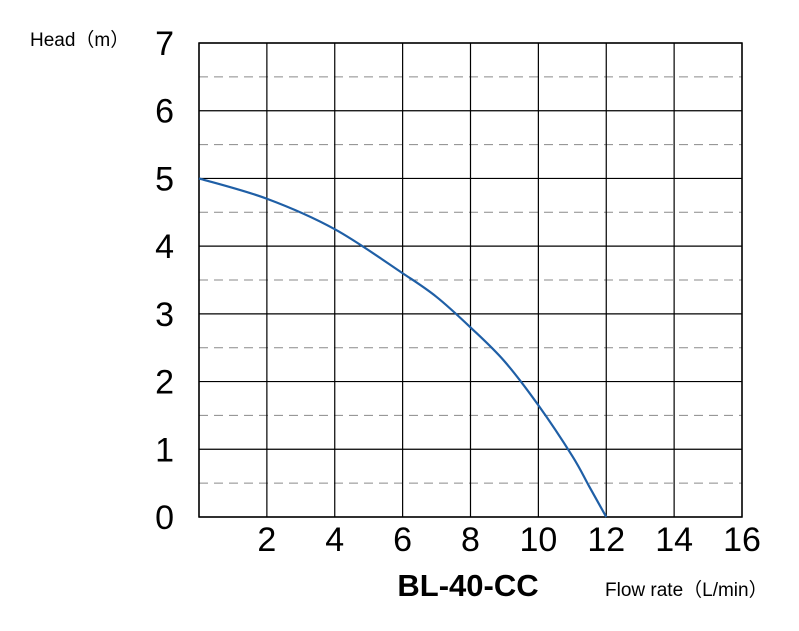 This screenshot has width=799, height=631. Describe the element at coordinates (509, 540) in the screenshot. I see `x-tick-labels: 2 4 6 8 10 12 14 16` at that location.